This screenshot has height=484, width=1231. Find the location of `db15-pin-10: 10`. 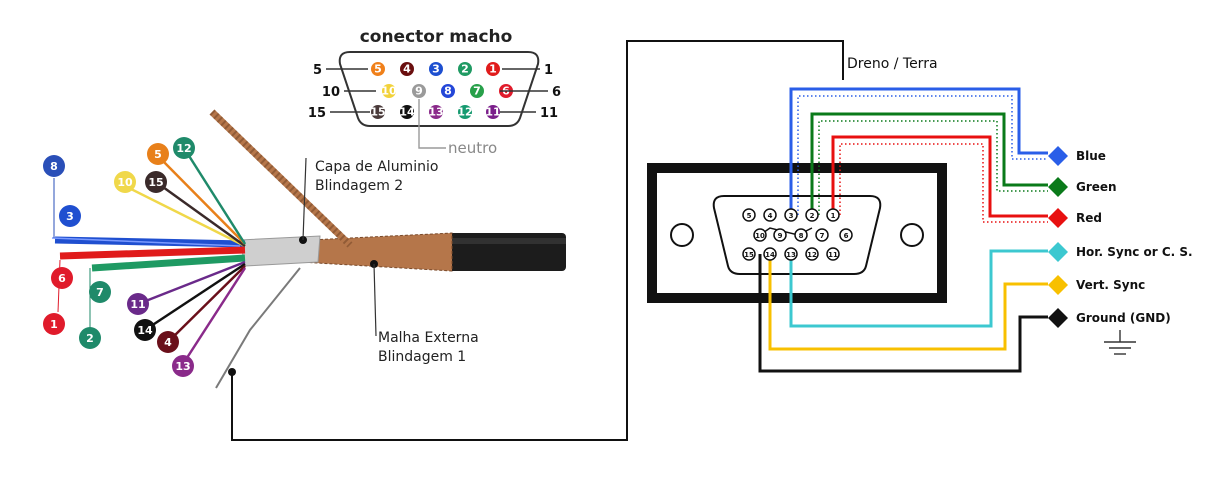

db15-pin-10: 10 is located at coordinates (760, 235).